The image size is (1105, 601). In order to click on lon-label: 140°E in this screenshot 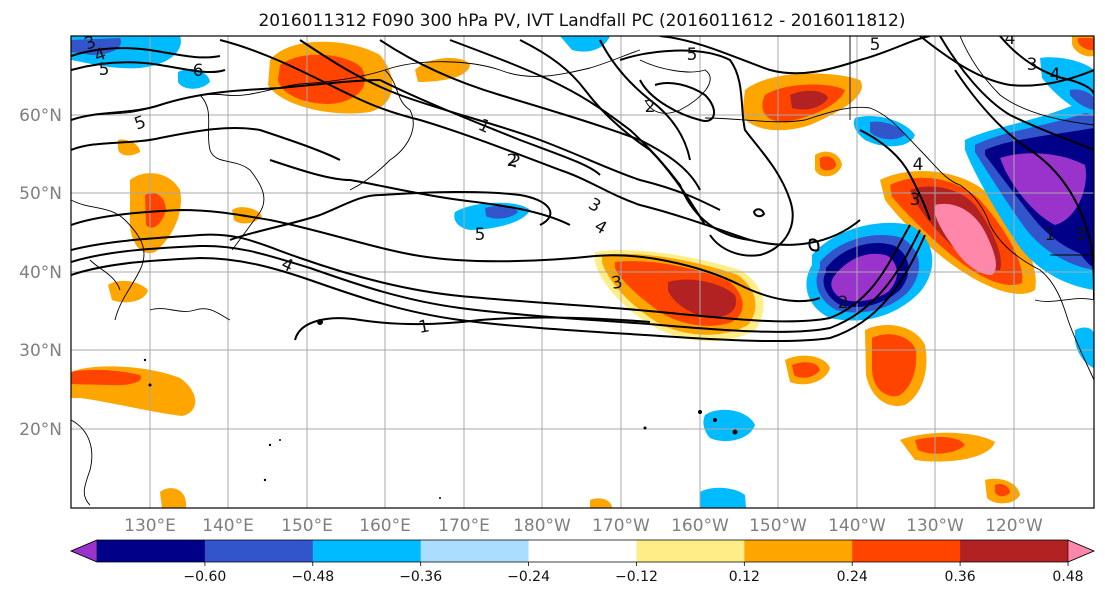, I will do `click(228, 526)`.